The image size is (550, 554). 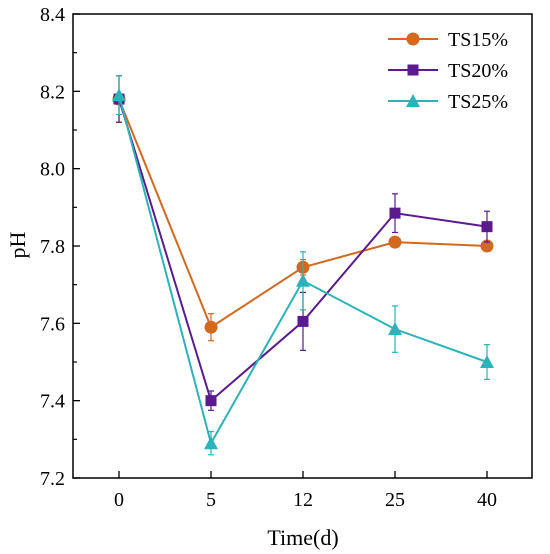 I want to click on legend: TS15% TS20% TS25%, so click(x=448, y=71).